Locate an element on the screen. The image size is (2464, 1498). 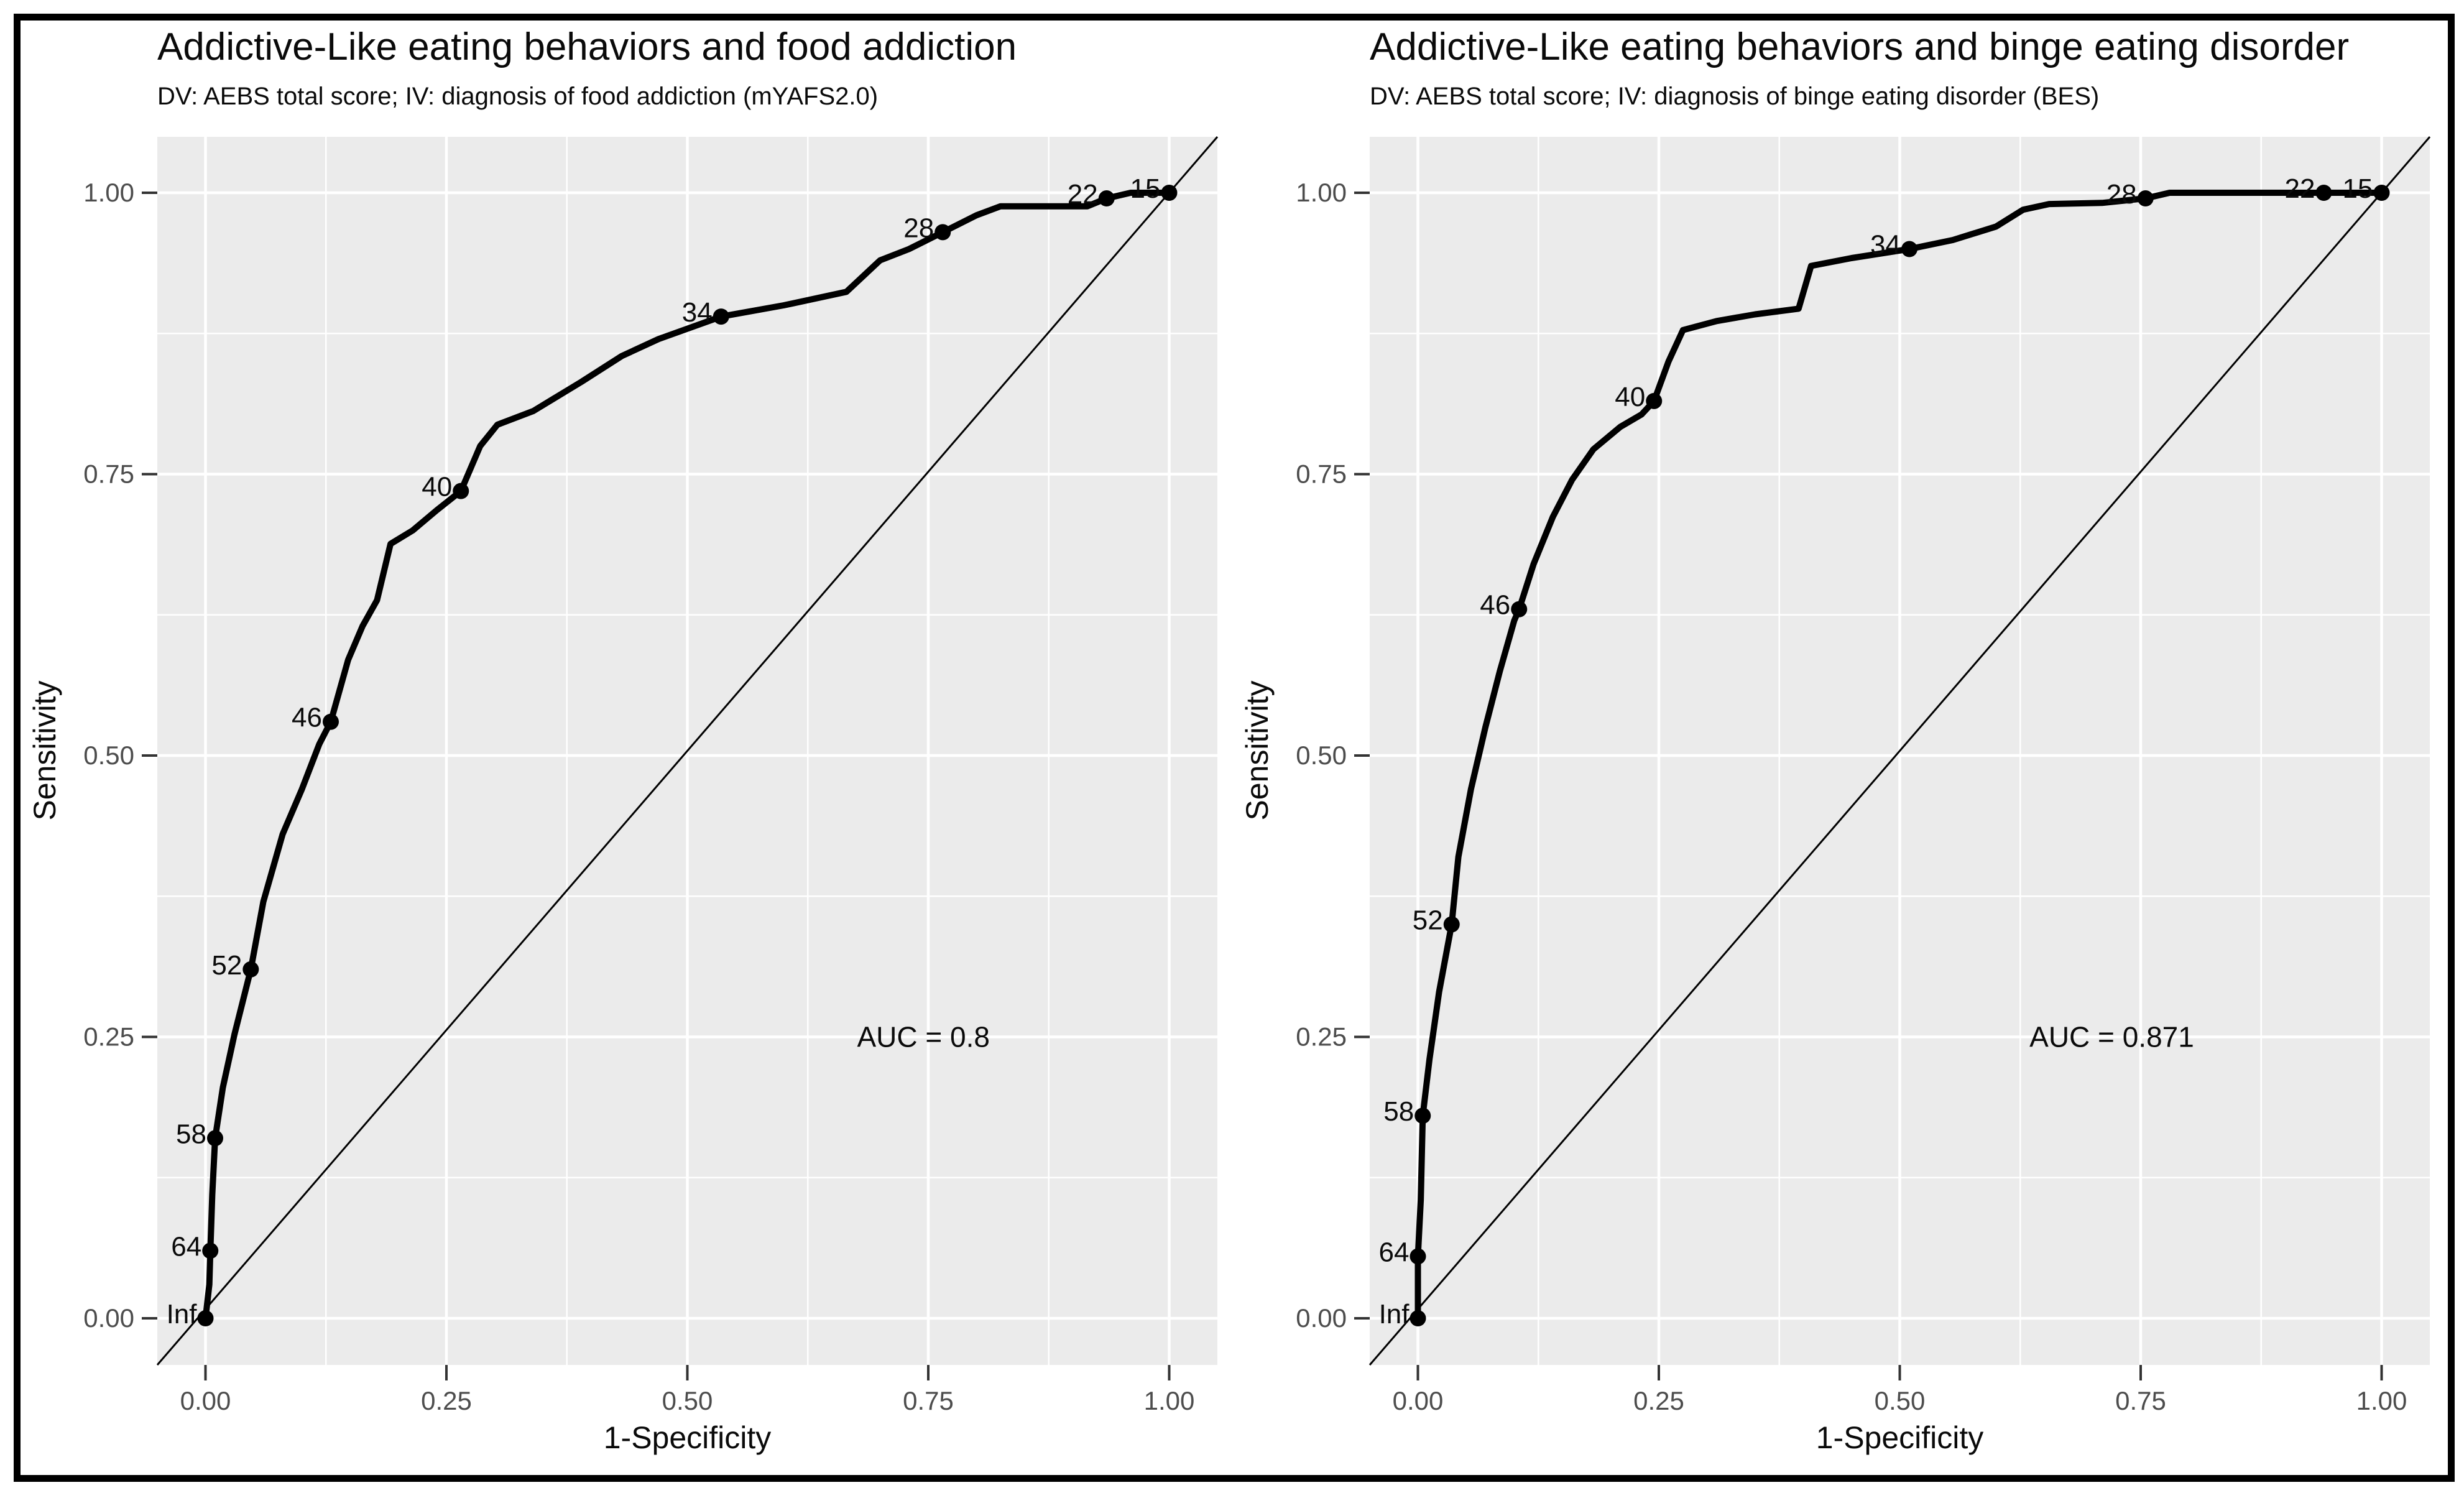
auc-annotation: AUC = 0.8 is located at coordinates (923, 1037).